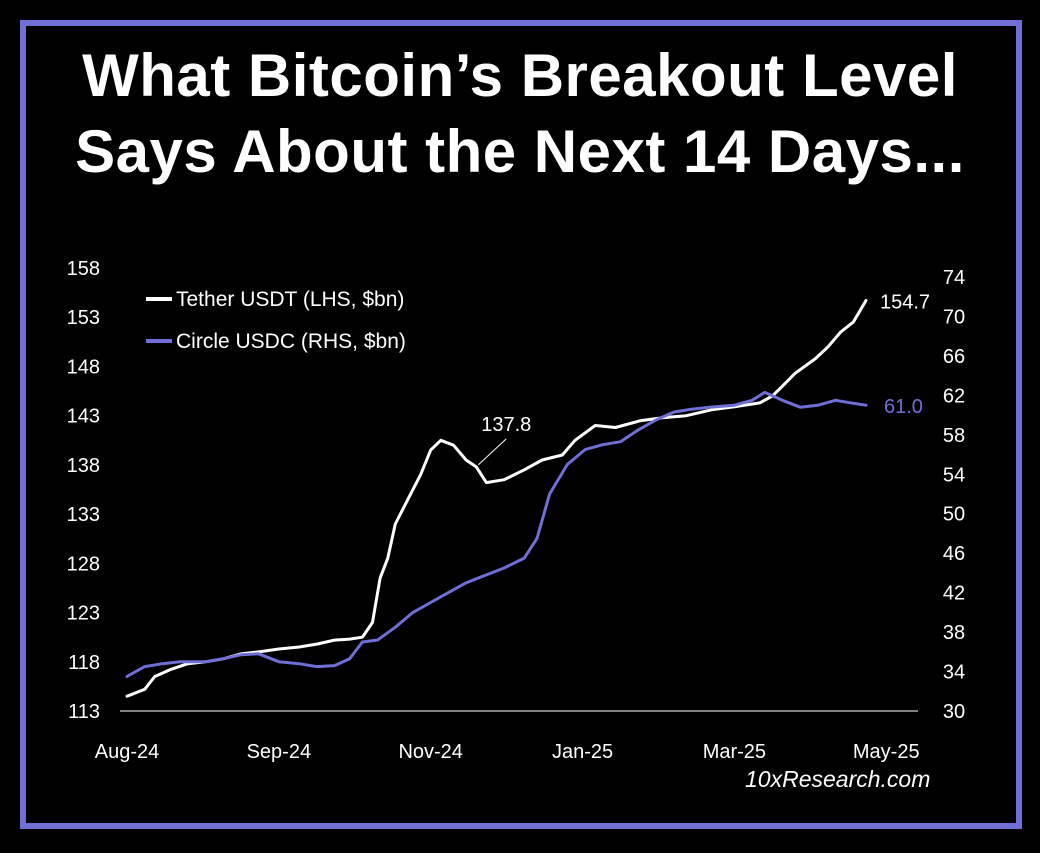  What do you see at coordinates (83, 367) in the screenshot?
I see `left-tick-label: 148` at bounding box center [83, 367].